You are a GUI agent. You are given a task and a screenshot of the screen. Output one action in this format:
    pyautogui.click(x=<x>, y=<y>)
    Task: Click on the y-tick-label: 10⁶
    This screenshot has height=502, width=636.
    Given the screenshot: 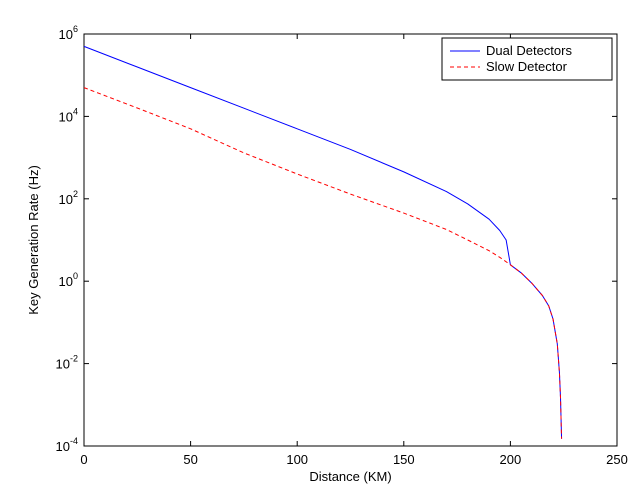 What is the action you would take?
    pyautogui.click(x=68, y=33)
    